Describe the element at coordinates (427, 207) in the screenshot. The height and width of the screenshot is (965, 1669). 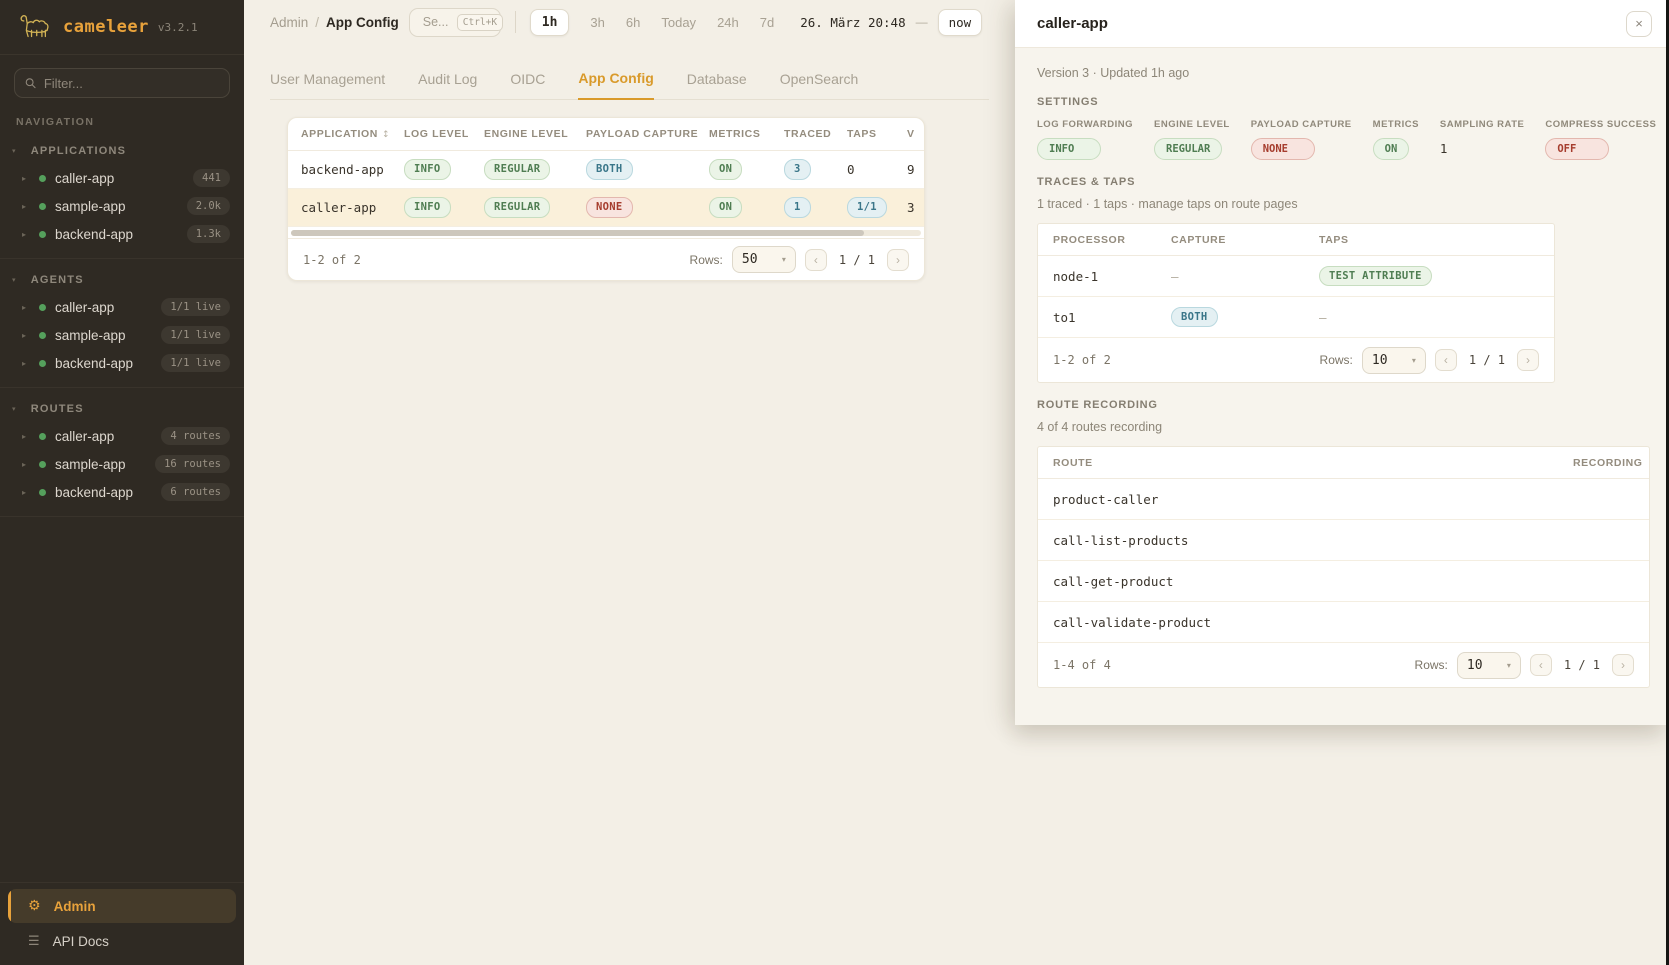
I see `log-level-badge: INFO` at that location.